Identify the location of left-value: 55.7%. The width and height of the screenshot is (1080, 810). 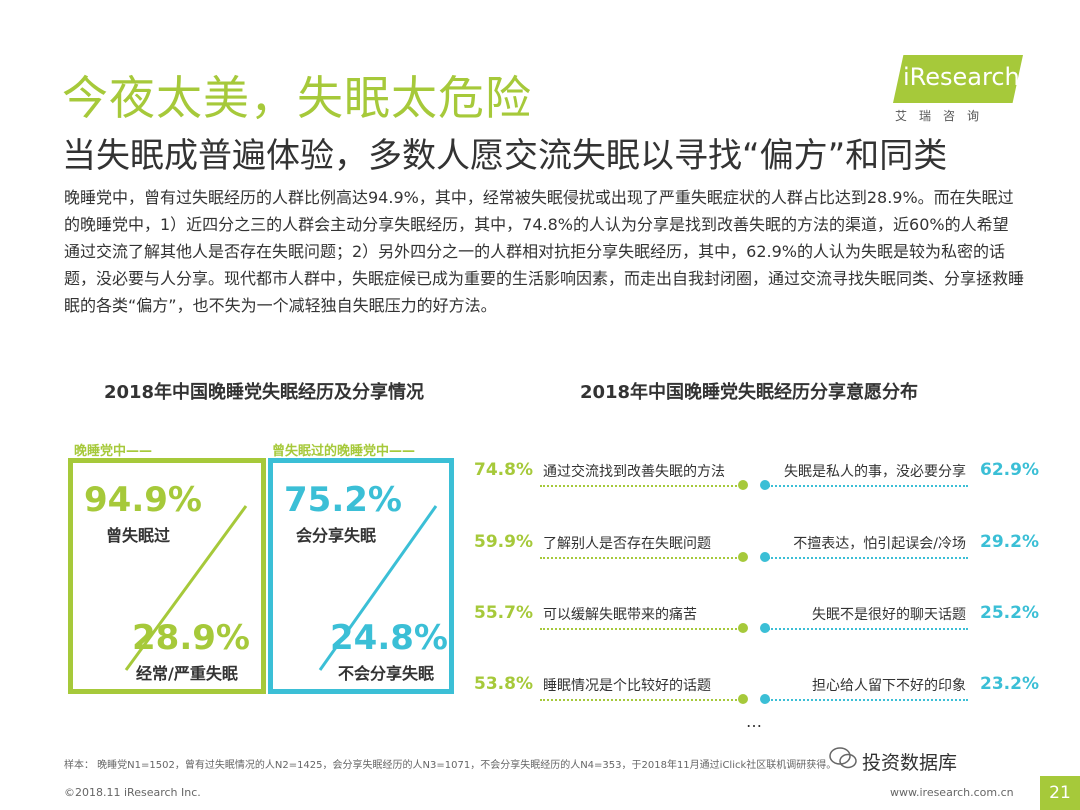
(503, 613).